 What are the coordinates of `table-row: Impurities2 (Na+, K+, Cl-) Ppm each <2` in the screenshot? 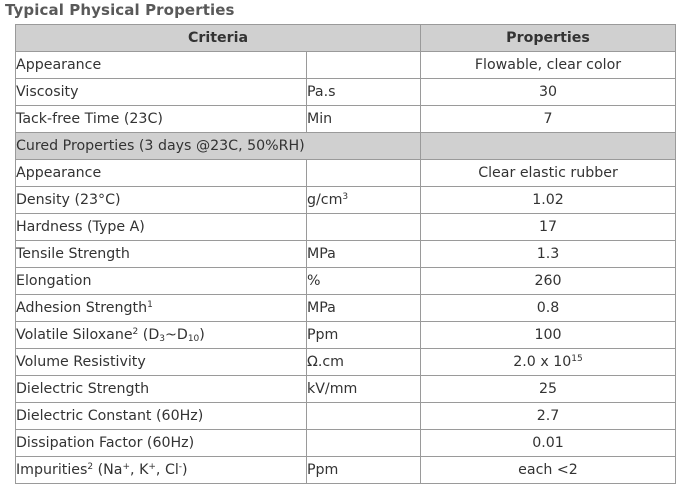 It's located at (345, 470).